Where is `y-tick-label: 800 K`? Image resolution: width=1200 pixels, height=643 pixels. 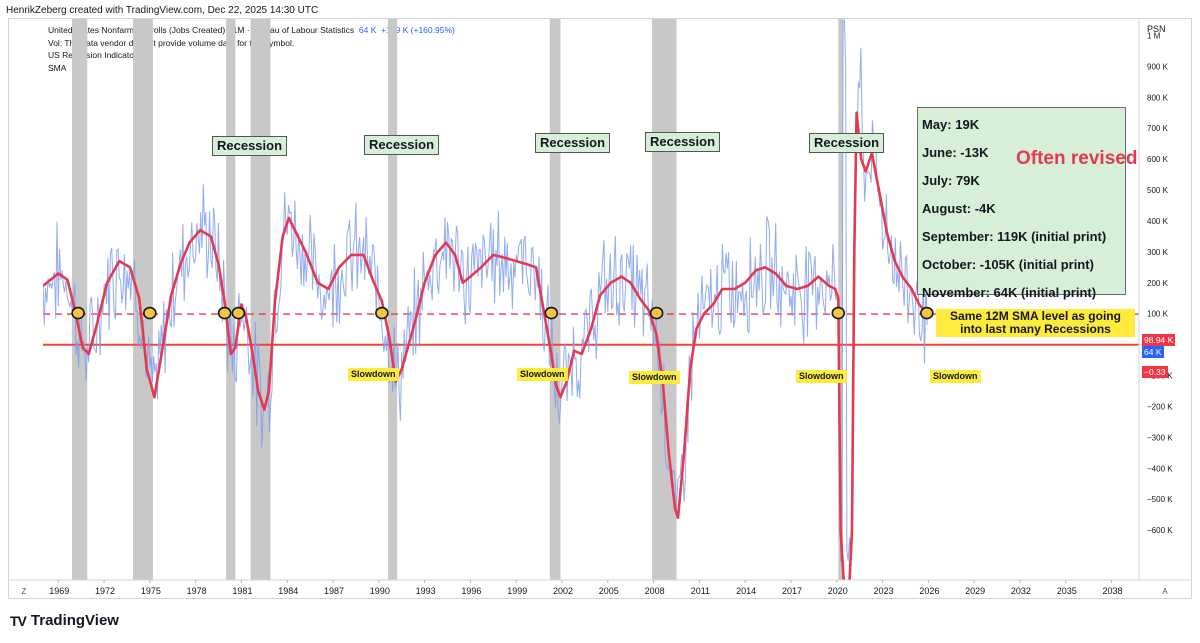 y-tick-label: 800 K is located at coordinates (1158, 97).